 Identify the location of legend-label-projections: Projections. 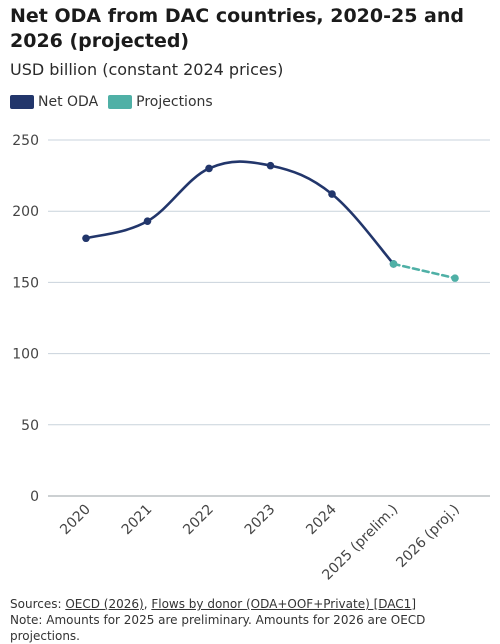
(174, 102).